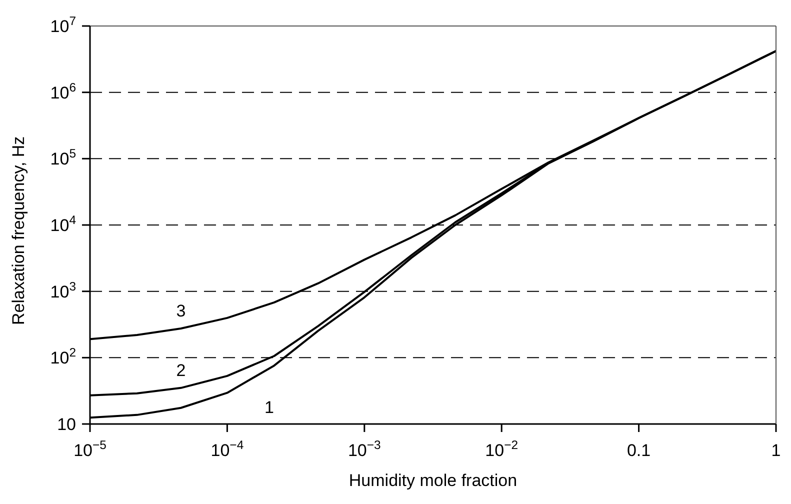 This screenshot has height=504, width=791. I want to click on y-tick-label: 10$^{7}$, so click(63, 25).